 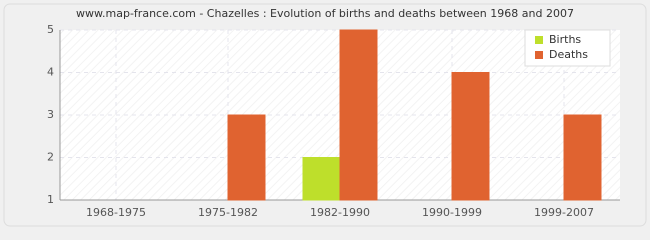 What do you see at coordinates (116, 212) in the screenshot?
I see `x-tick-label: 1968-1975` at bounding box center [116, 212].